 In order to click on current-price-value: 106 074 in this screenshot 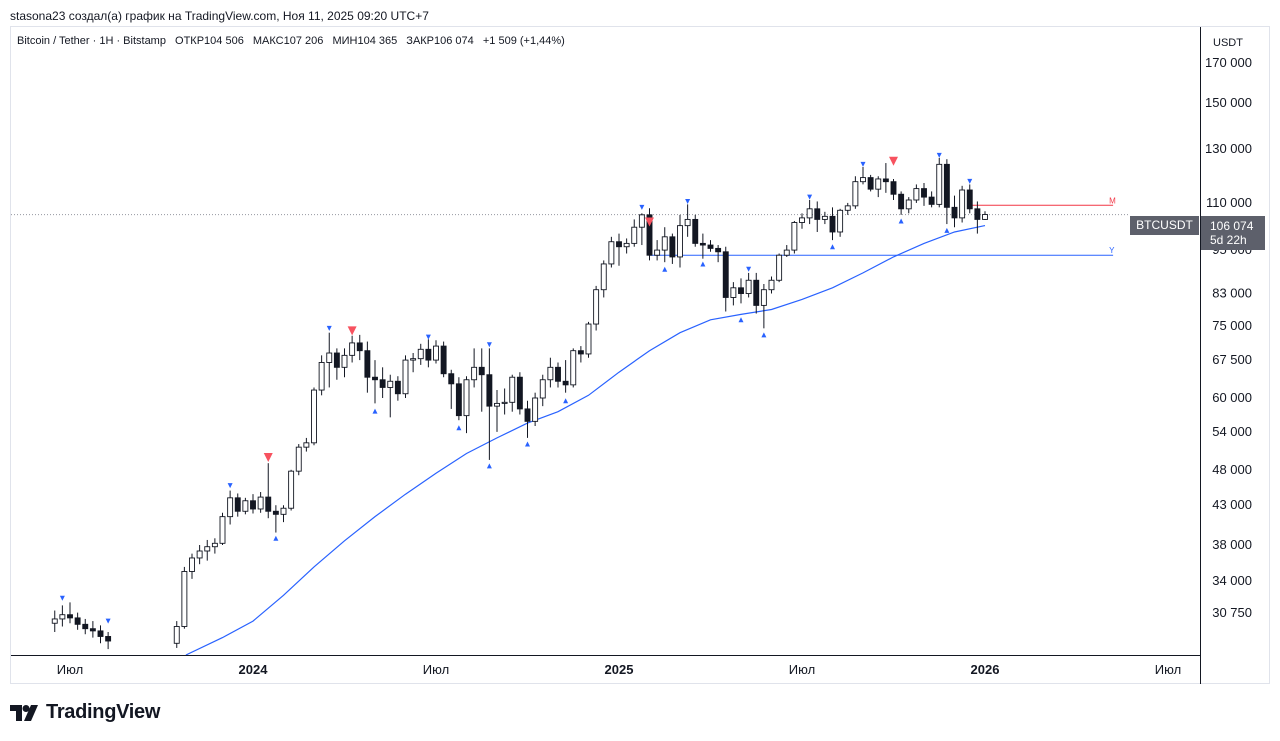, I will do `click(1232, 226)`.